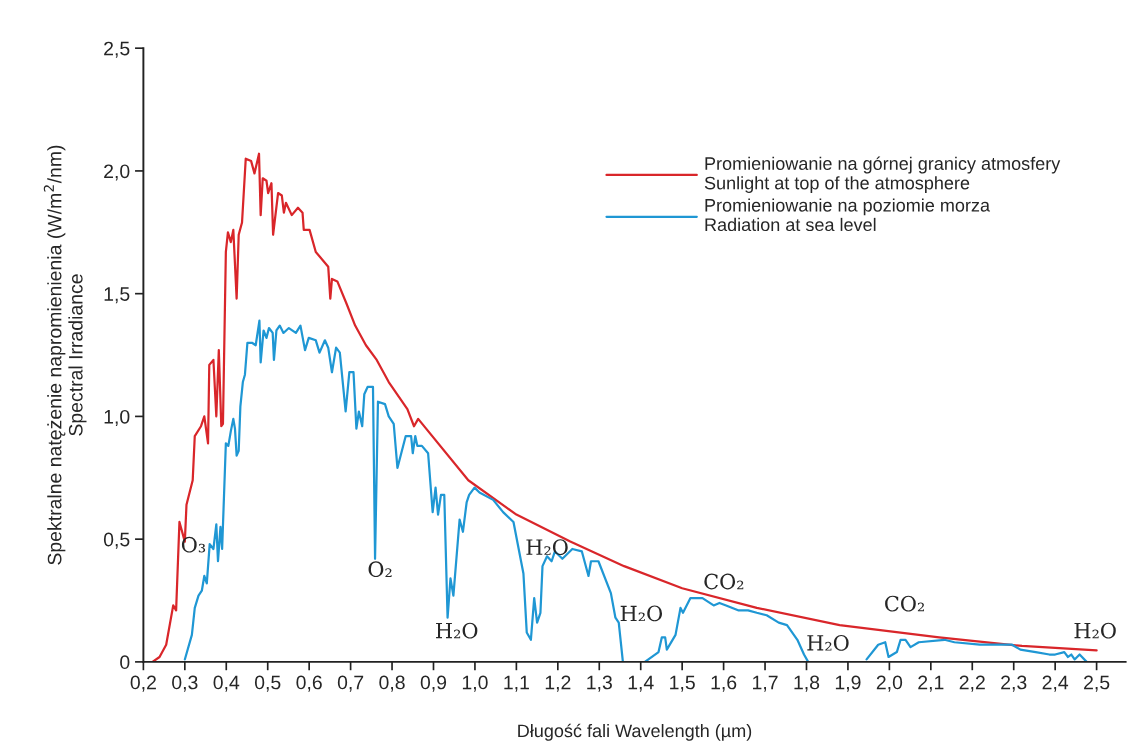 This screenshot has width=1129, height=753. I want to click on x-tick-label: 1,8, so click(807, 683).